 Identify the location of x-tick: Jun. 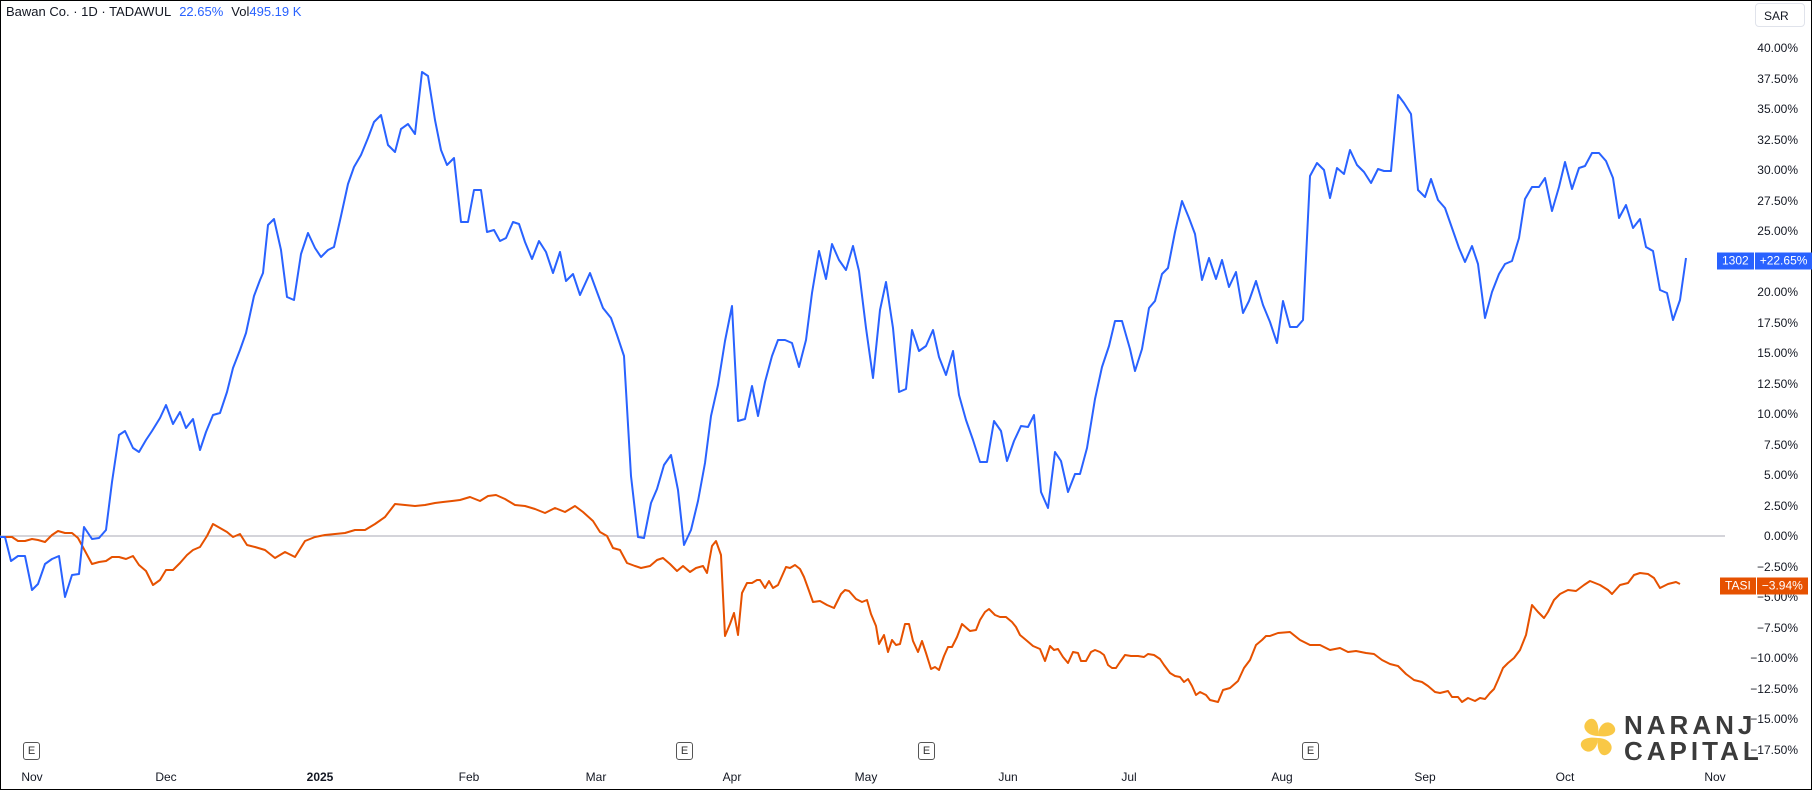
(1008, 777).